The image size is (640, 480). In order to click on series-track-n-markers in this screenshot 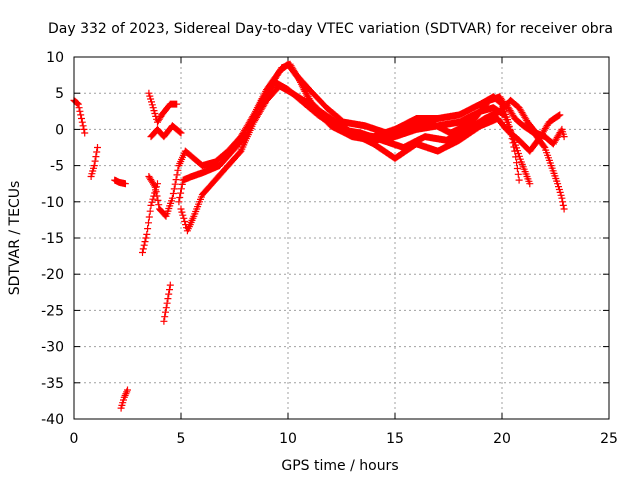, I will do `click(401, 104)`.